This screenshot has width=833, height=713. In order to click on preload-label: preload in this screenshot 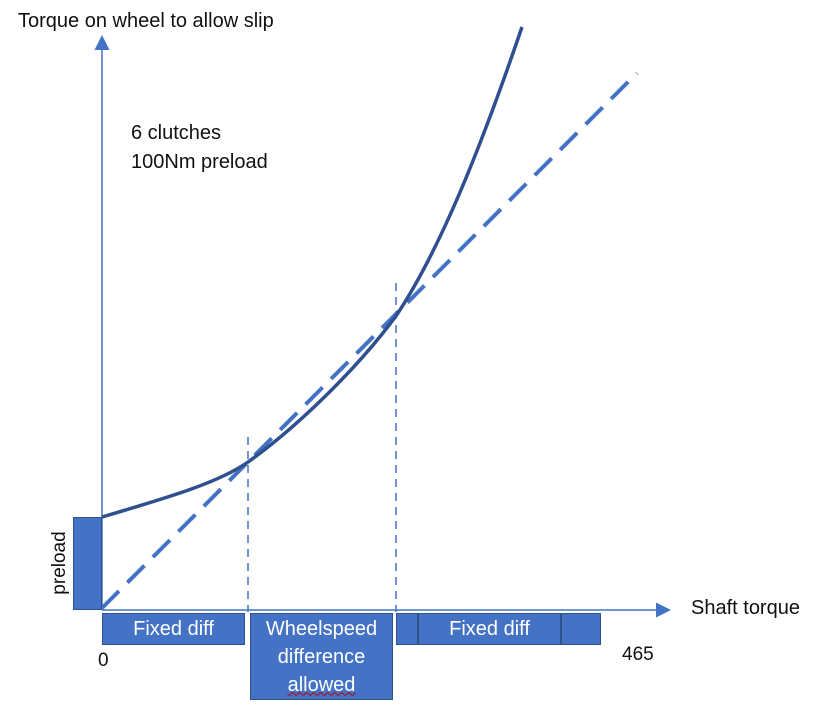, I will do `click(59, 563)`.